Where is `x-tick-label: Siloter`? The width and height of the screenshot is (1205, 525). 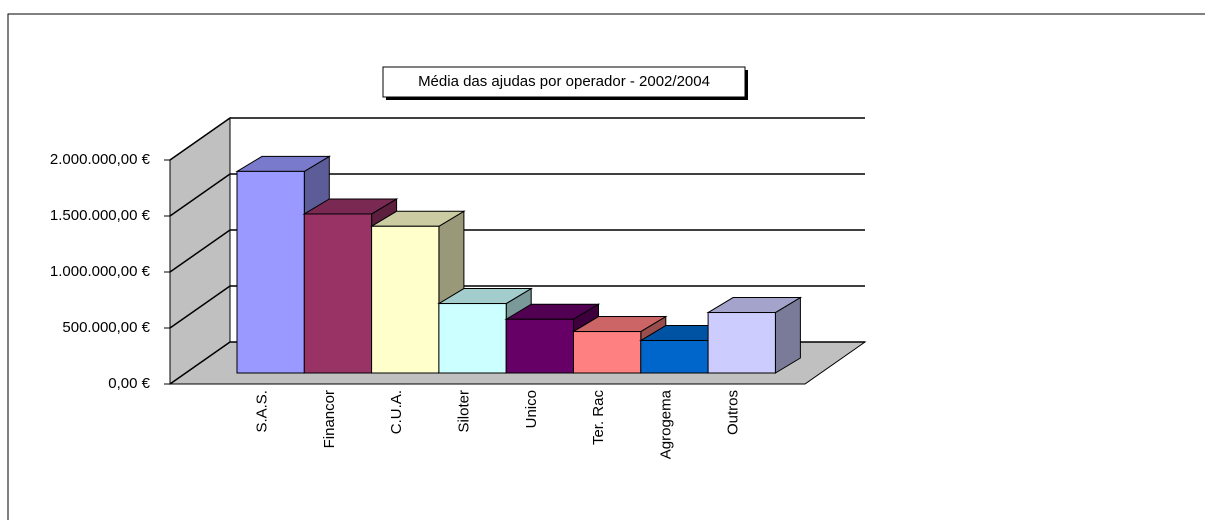
x-tick-label: Siloter is located at coordinates (464, 411).